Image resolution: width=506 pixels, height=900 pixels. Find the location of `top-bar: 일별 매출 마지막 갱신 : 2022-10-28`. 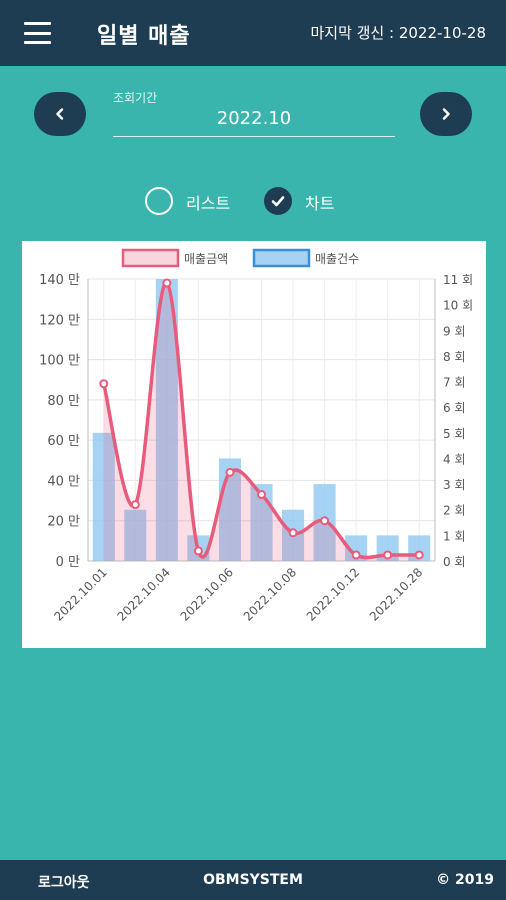

top-bar: 일별 매출 마지막 갱신 : 2022-10-28 is located at coordinates (253, 33).